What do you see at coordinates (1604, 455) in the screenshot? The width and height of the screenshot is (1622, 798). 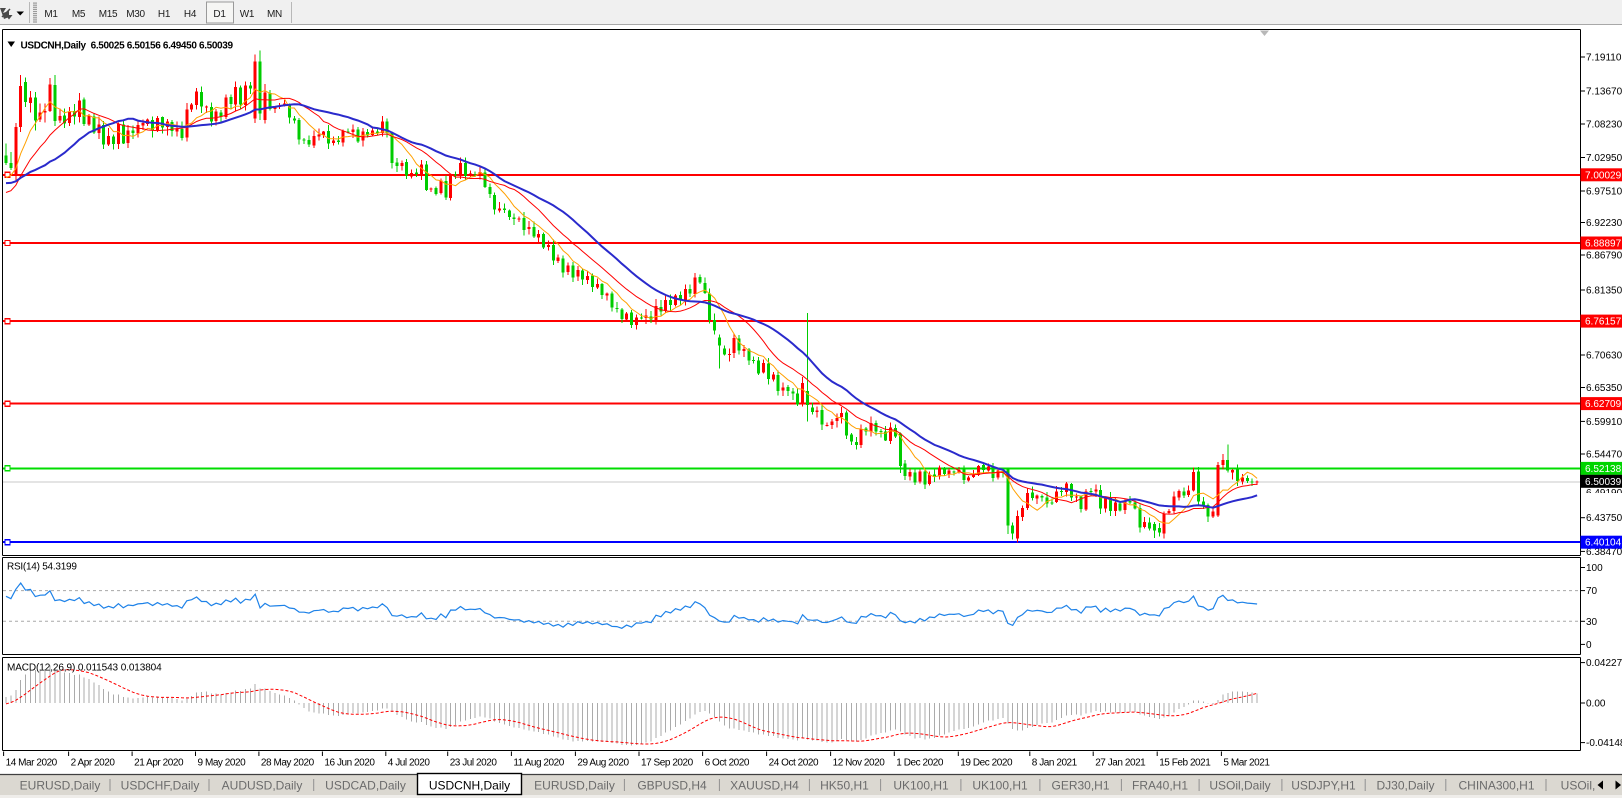 I see `svg-text: 6.54470` at bounding box center [1604, 455].